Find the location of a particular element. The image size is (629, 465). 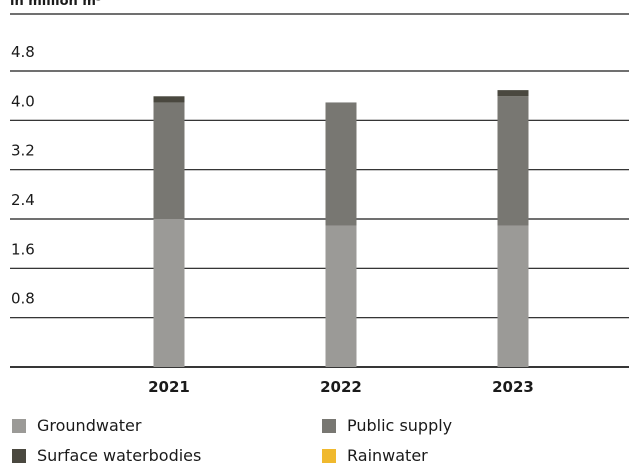

bar-2021-groundwater is located at coordinates (169, 293).